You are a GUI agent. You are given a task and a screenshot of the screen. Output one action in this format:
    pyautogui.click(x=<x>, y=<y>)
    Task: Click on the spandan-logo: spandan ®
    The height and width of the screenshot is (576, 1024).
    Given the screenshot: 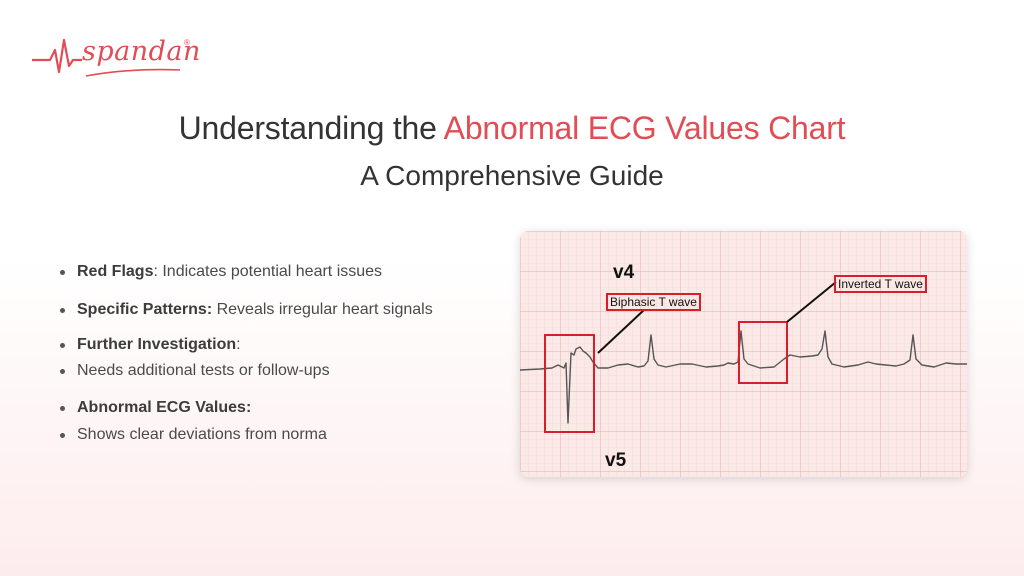 What is the action you would take?
    pyautogui.click(x=115, y=58)
    